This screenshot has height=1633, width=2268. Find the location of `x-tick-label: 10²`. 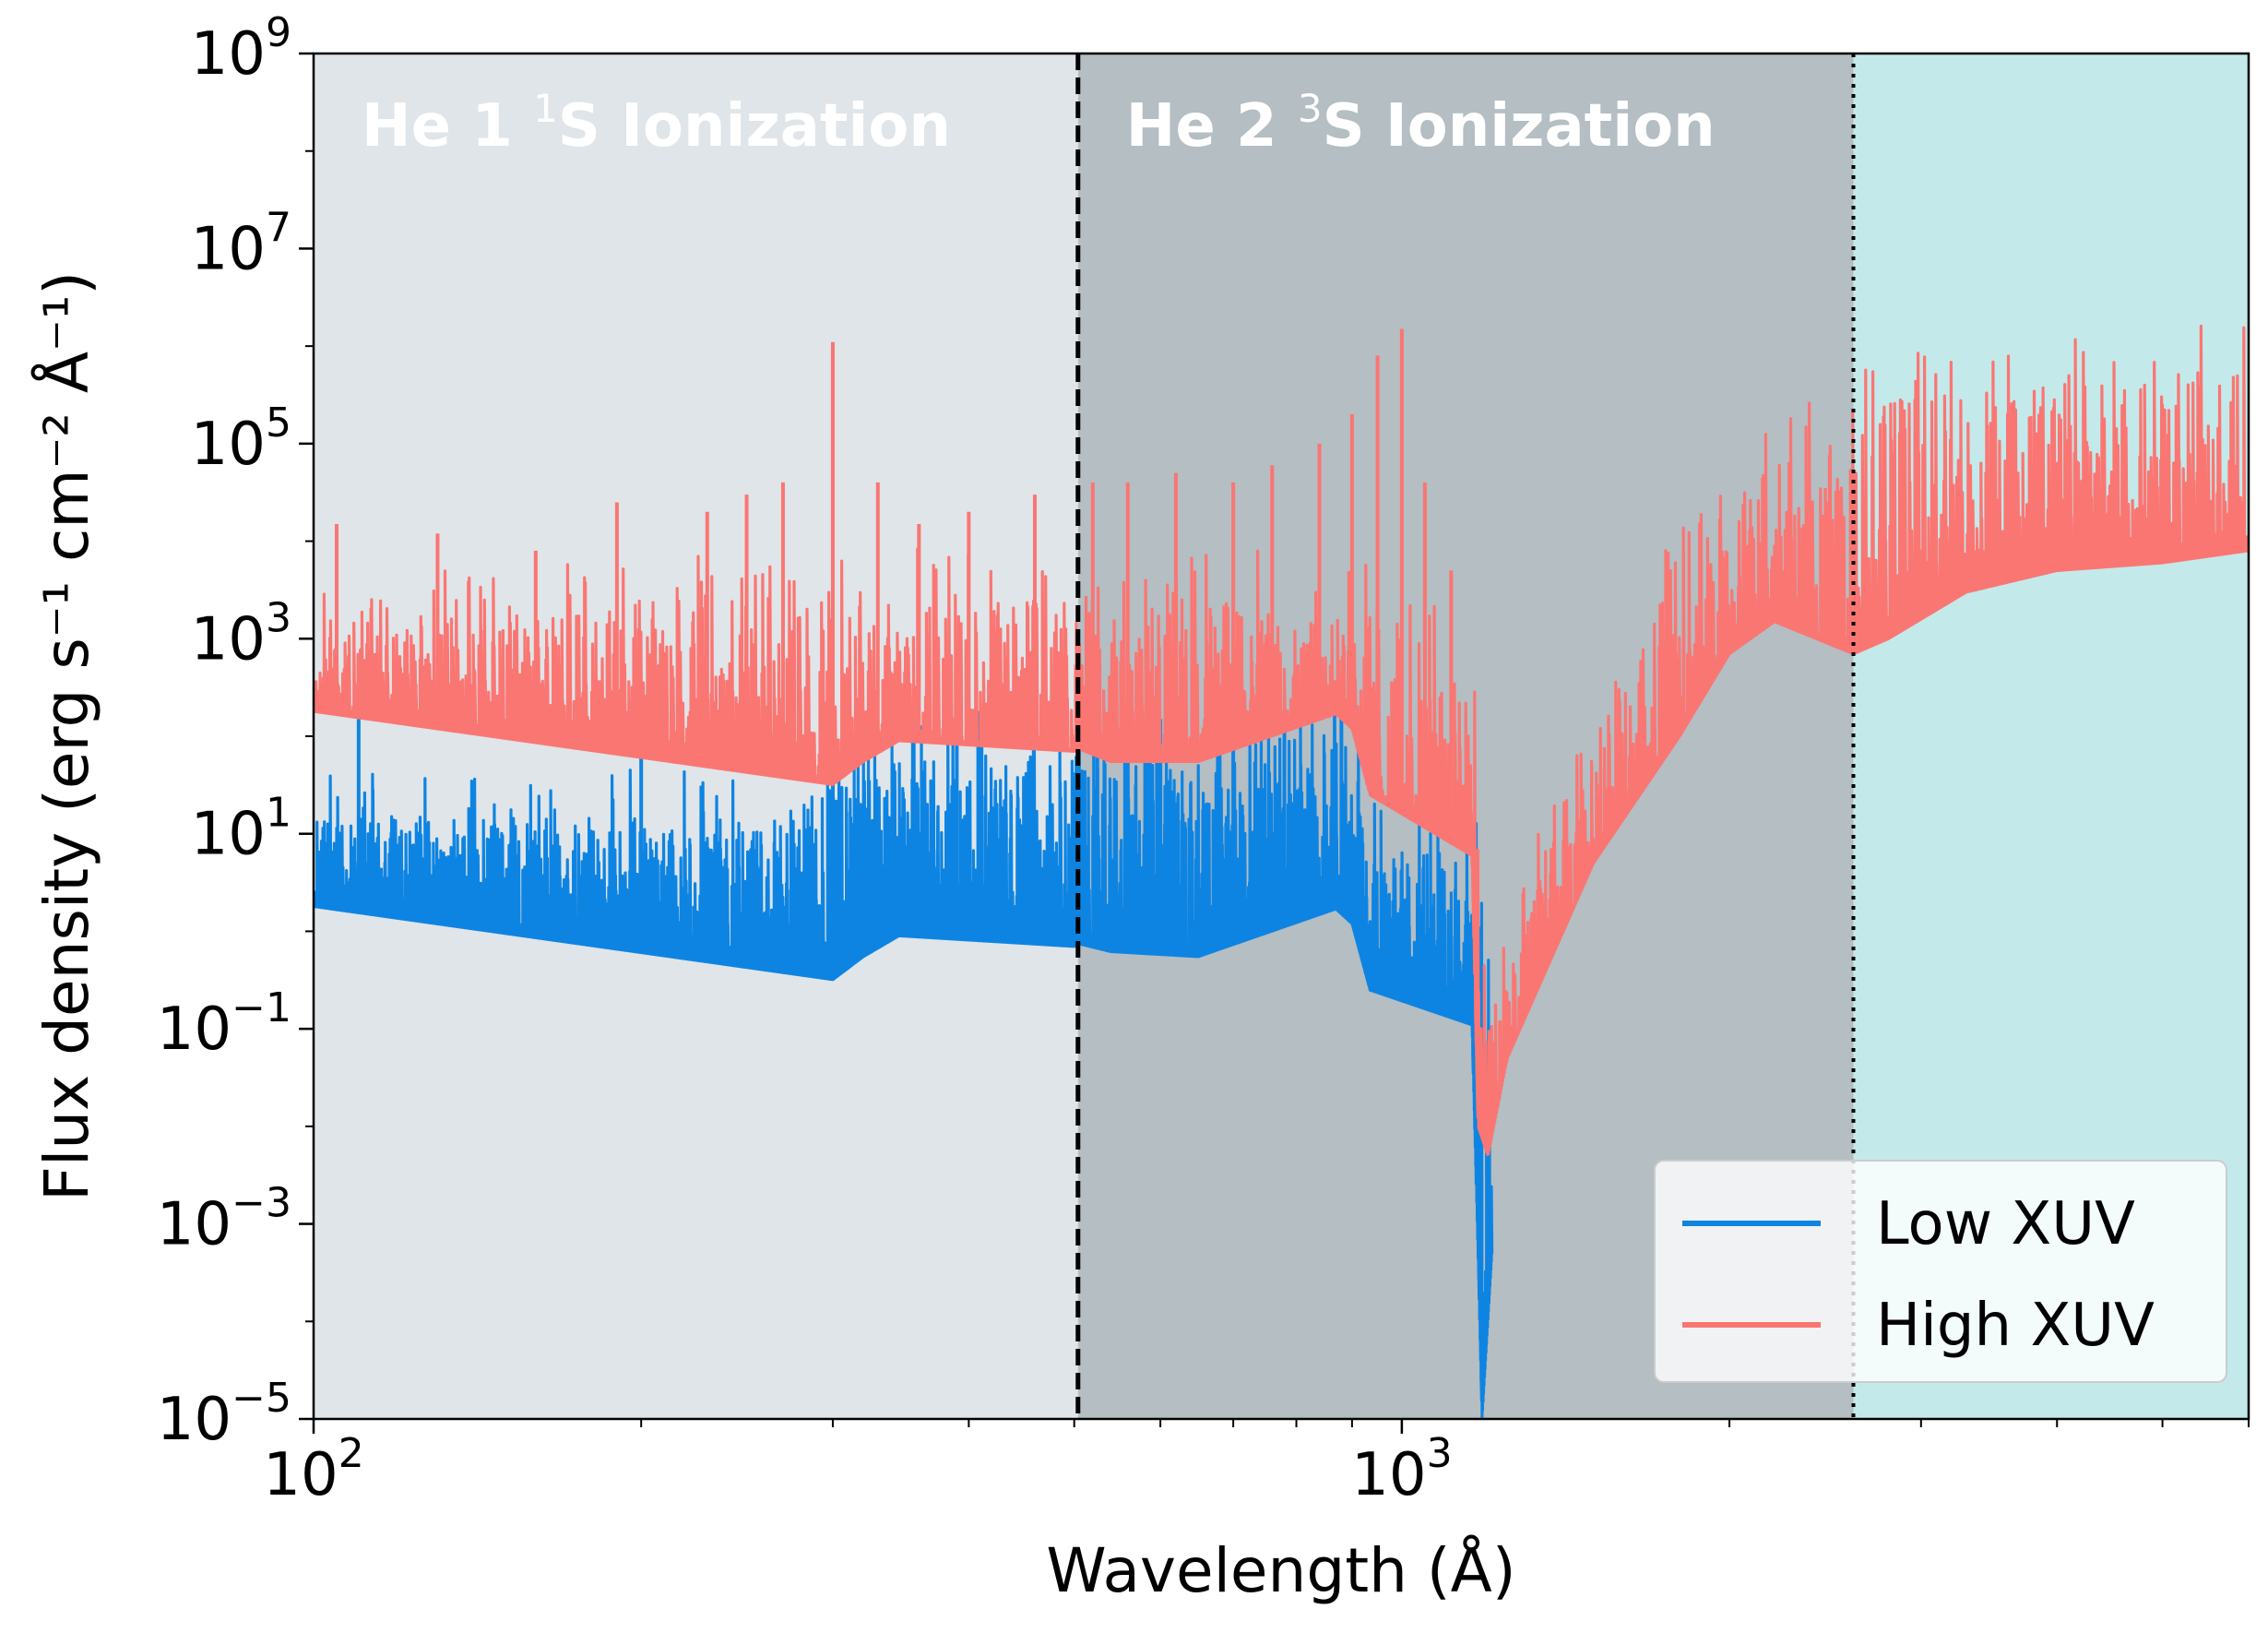

x-tick-label: 10² is located at coordinates (313, 1469).